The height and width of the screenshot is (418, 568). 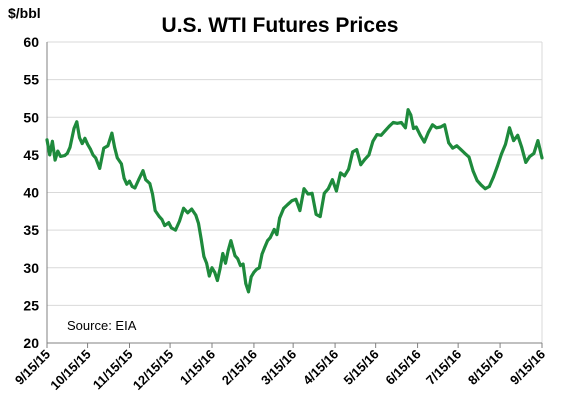 I want to click on x-tick-label-7-15-16: 7/15/16, so click(x=443, y=367).